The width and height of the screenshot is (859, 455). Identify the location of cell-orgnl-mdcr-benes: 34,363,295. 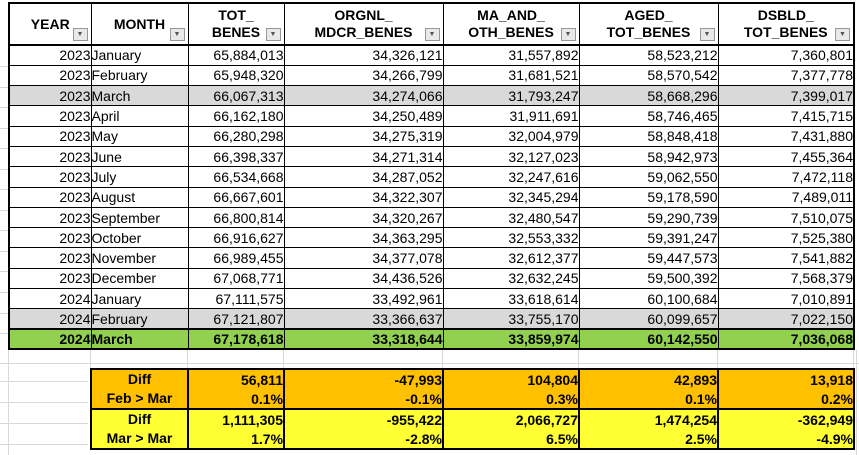
(363, 238).